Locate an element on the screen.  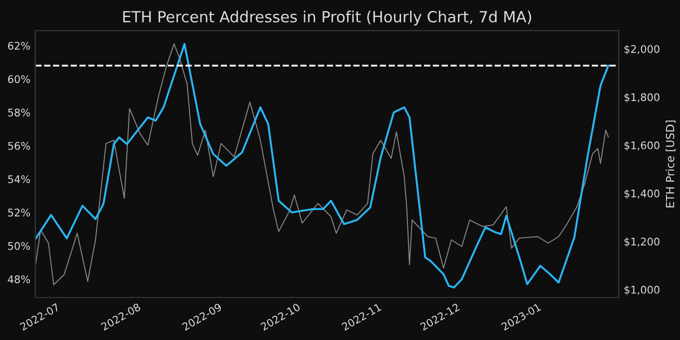
chart-title: ETH Percent Addresses in Profit (Hourly Chart, 7d MA) is located at coordinates (327, 18).